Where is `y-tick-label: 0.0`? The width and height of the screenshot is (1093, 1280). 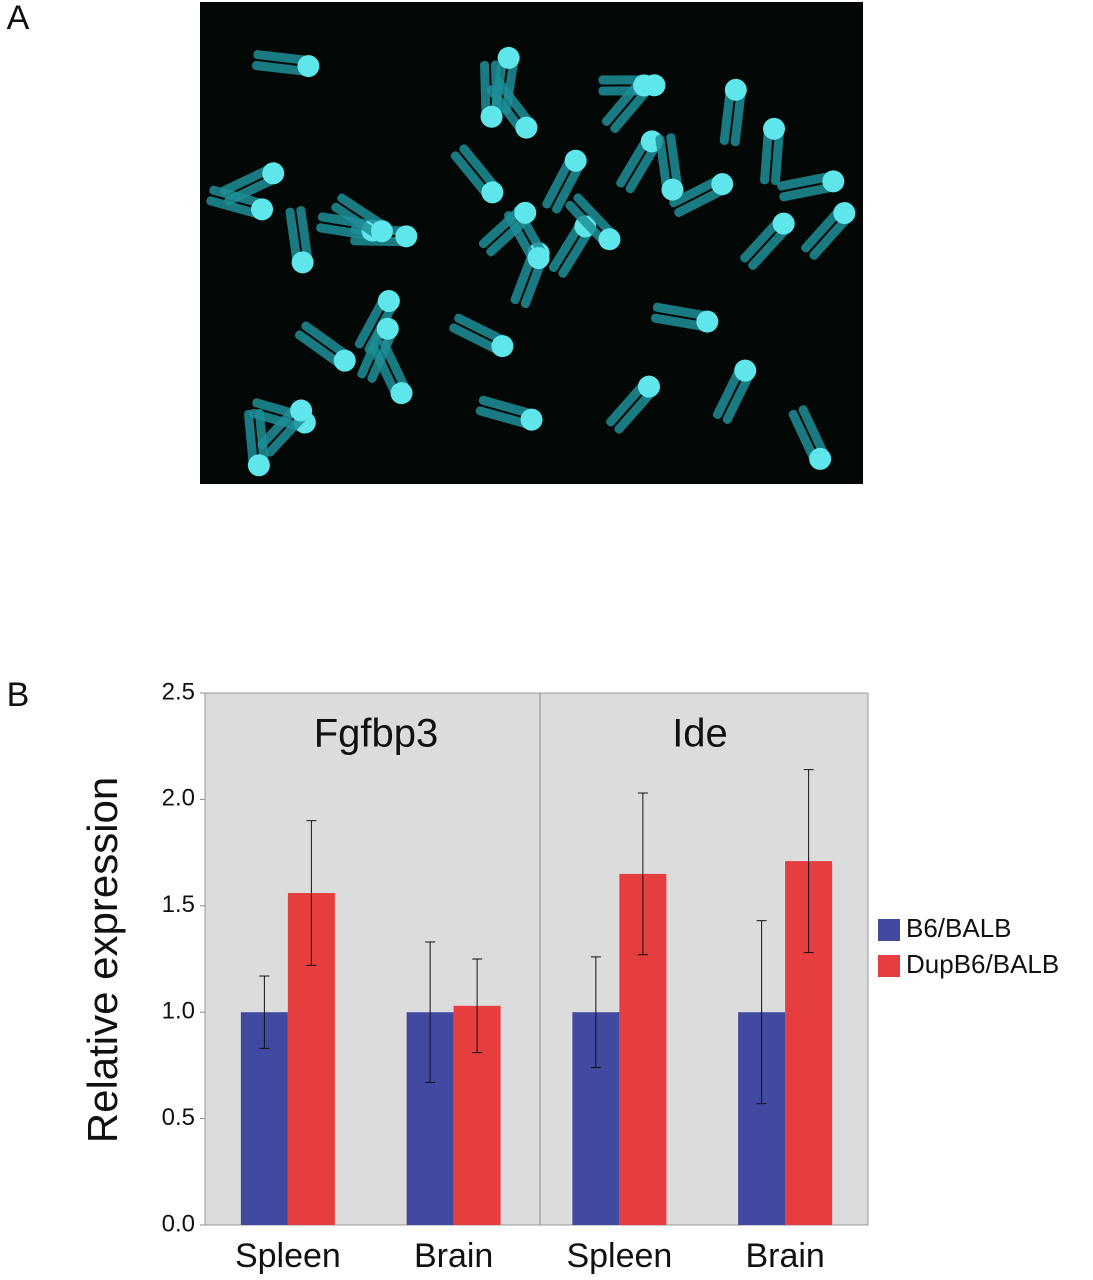 y-tick-label: 0.0 is located at coordinates (178, 1223).